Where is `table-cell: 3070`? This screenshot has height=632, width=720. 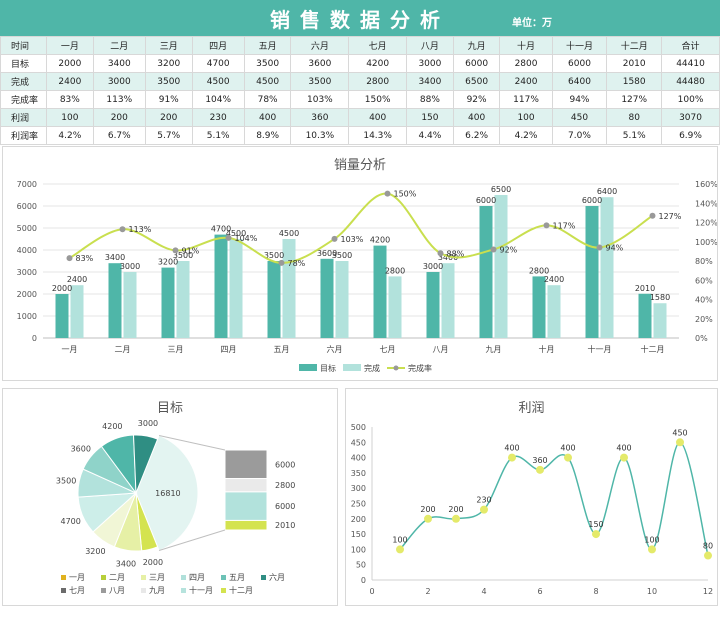 table-cell: 3070 is located at coordinates (690, 117).